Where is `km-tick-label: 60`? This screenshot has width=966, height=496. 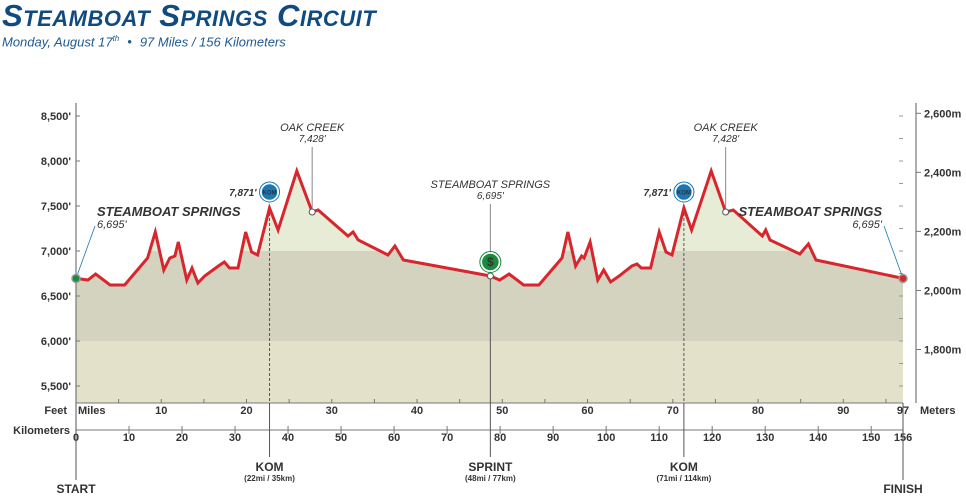
km-tick-label: 60 is located at coordinates (394, 438).